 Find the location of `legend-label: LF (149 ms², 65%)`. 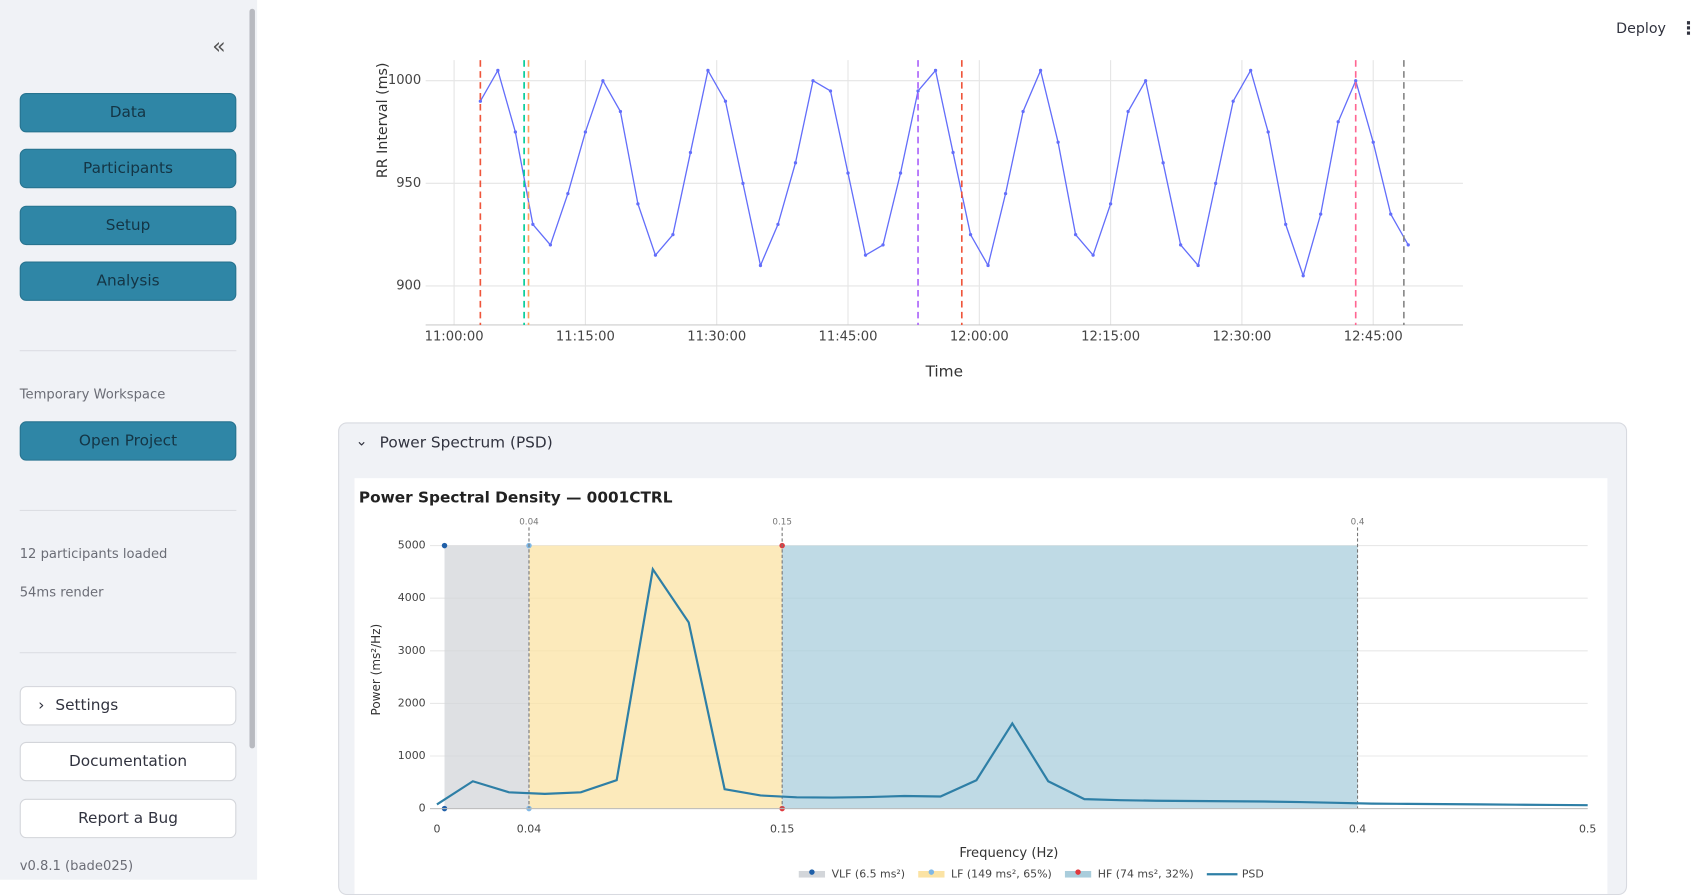

legend-label: LF (149 ms², 65%) is located at coordinates (1001, 873).